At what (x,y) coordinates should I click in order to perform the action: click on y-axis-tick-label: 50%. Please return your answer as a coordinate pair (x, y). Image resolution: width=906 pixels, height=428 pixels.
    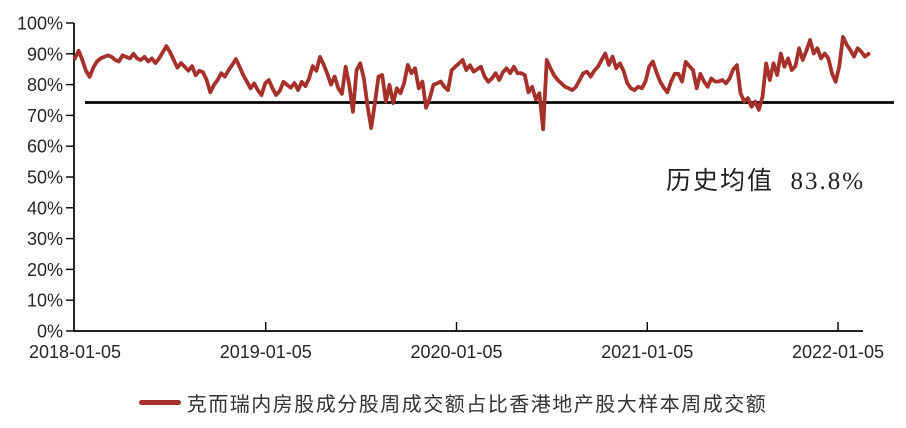
    Looking at the image, I should click on (45, 178).